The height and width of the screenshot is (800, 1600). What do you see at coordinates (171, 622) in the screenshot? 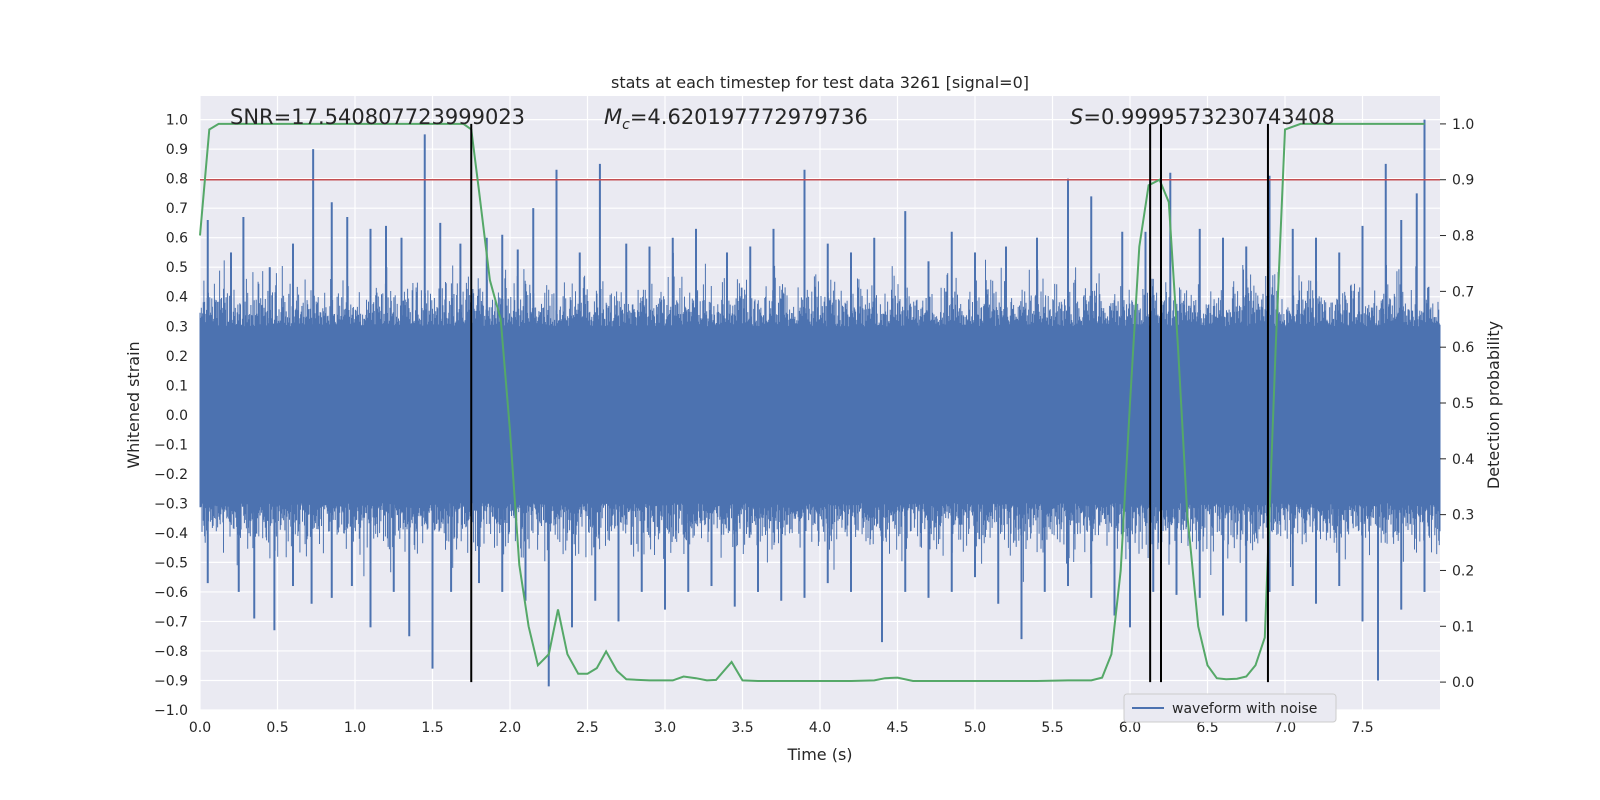
I see `y-tick-label: −0.7` at bounding box center [171, 622].